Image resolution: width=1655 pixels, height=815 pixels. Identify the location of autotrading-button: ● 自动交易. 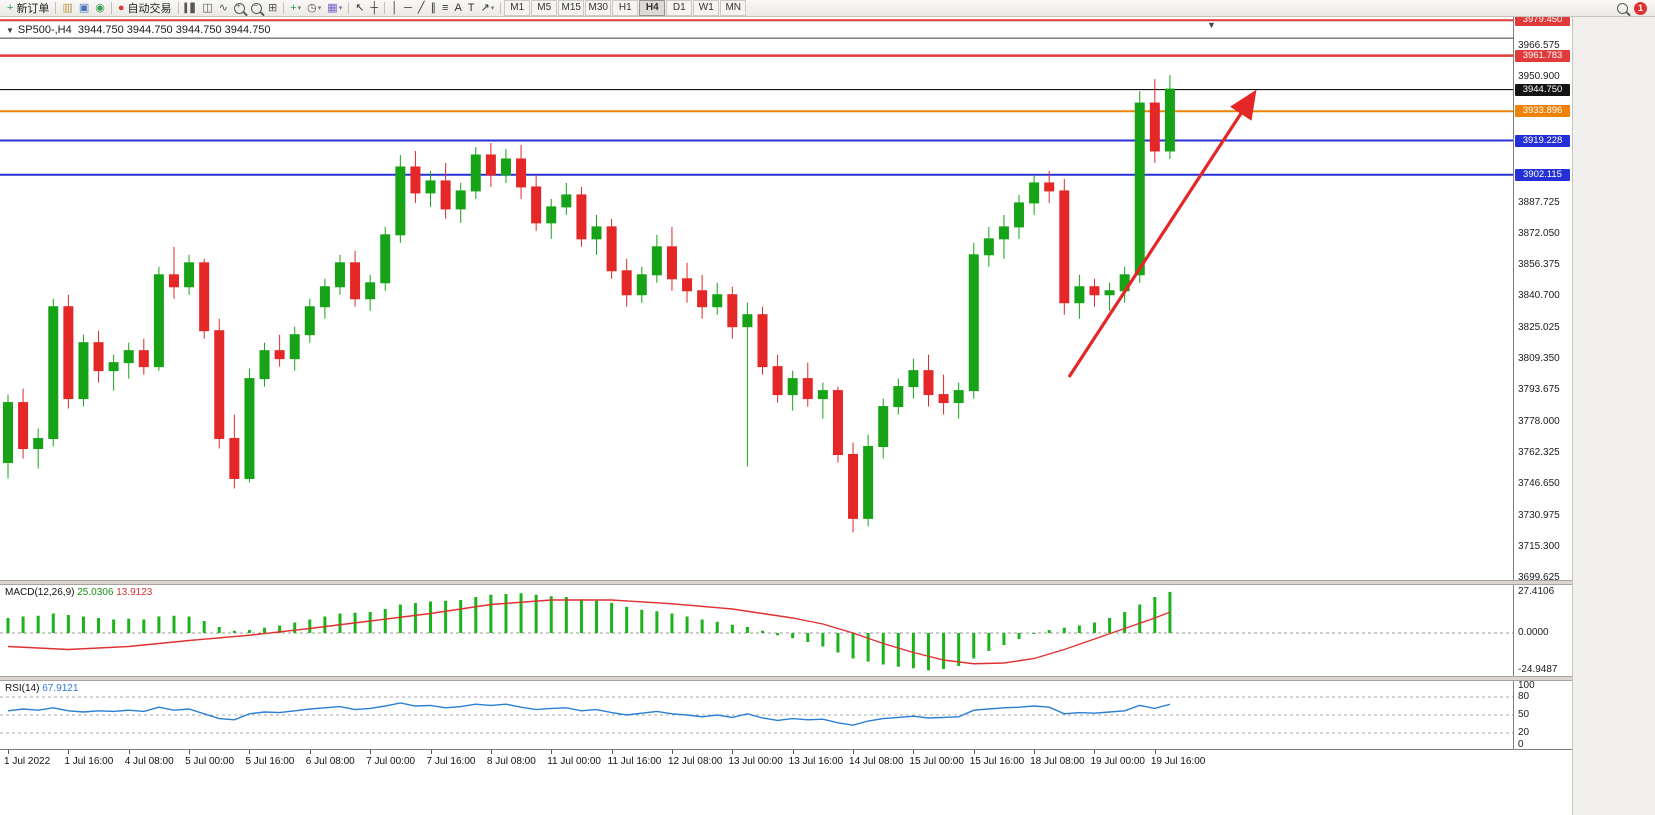
(145, 8).